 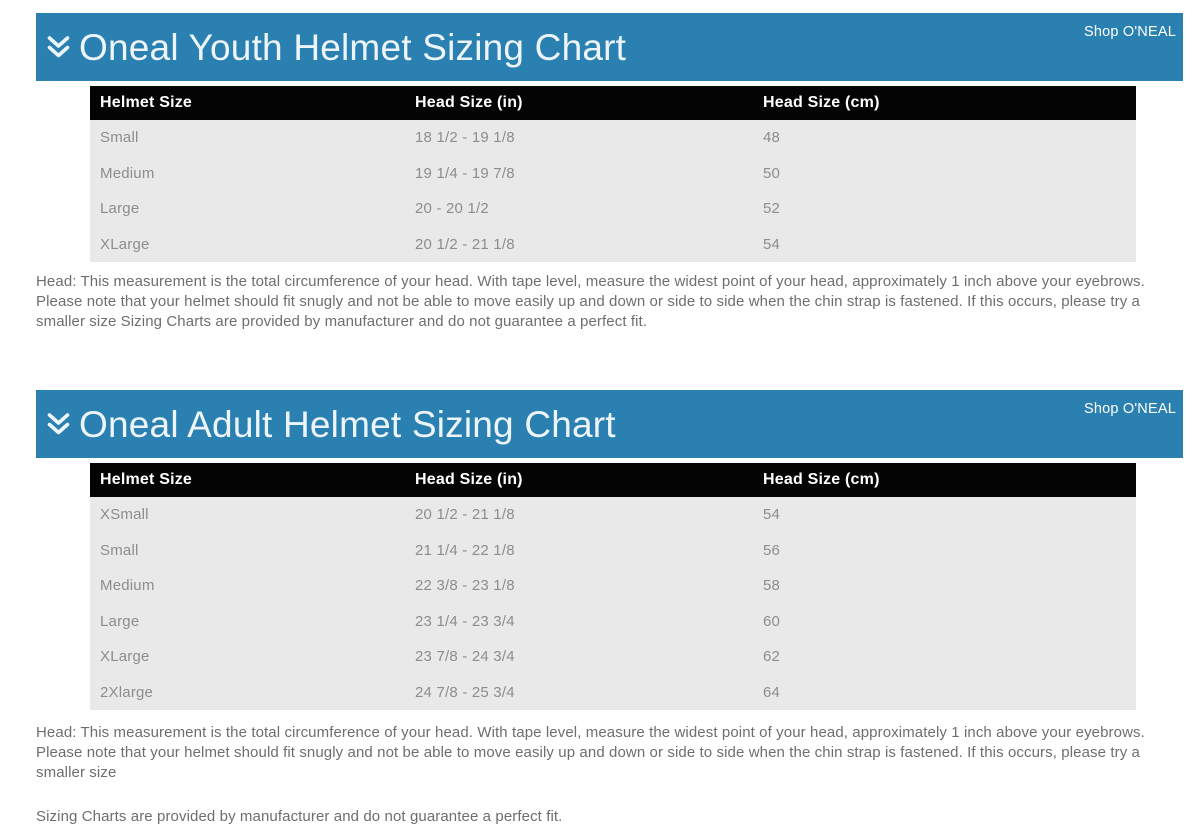 I want to click on shop-oneal-link-adult: Shop O'NEAL, so click(x=1129, y=409).